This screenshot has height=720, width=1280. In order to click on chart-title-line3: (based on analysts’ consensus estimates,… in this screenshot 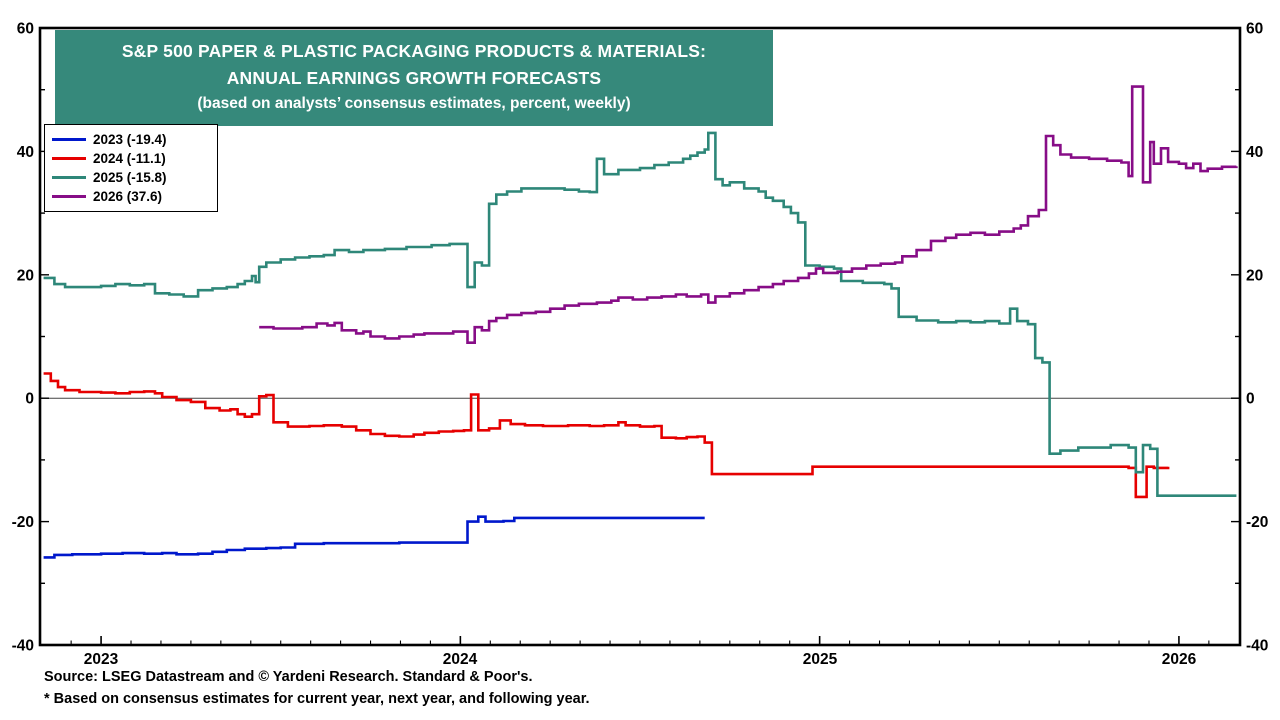, I will do `click(414, 104)`.